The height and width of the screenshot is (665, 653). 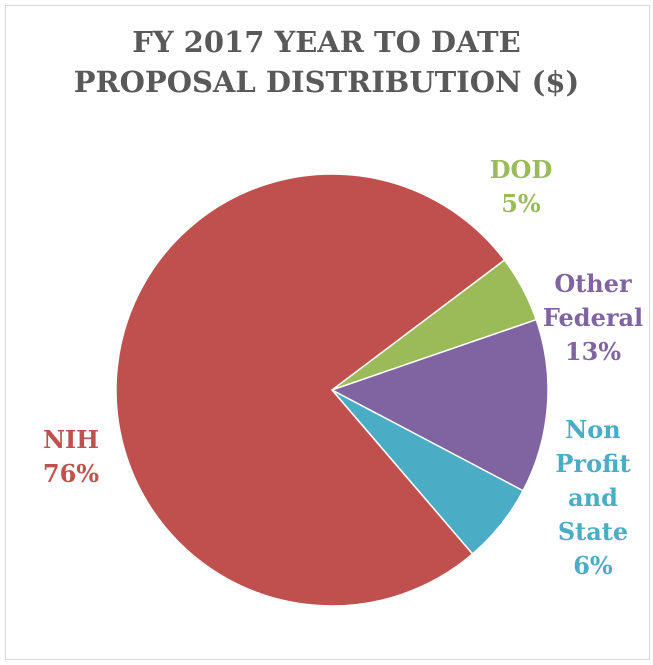 I want to click on data-label-name-line: DOD, so click(x=521, y=169).